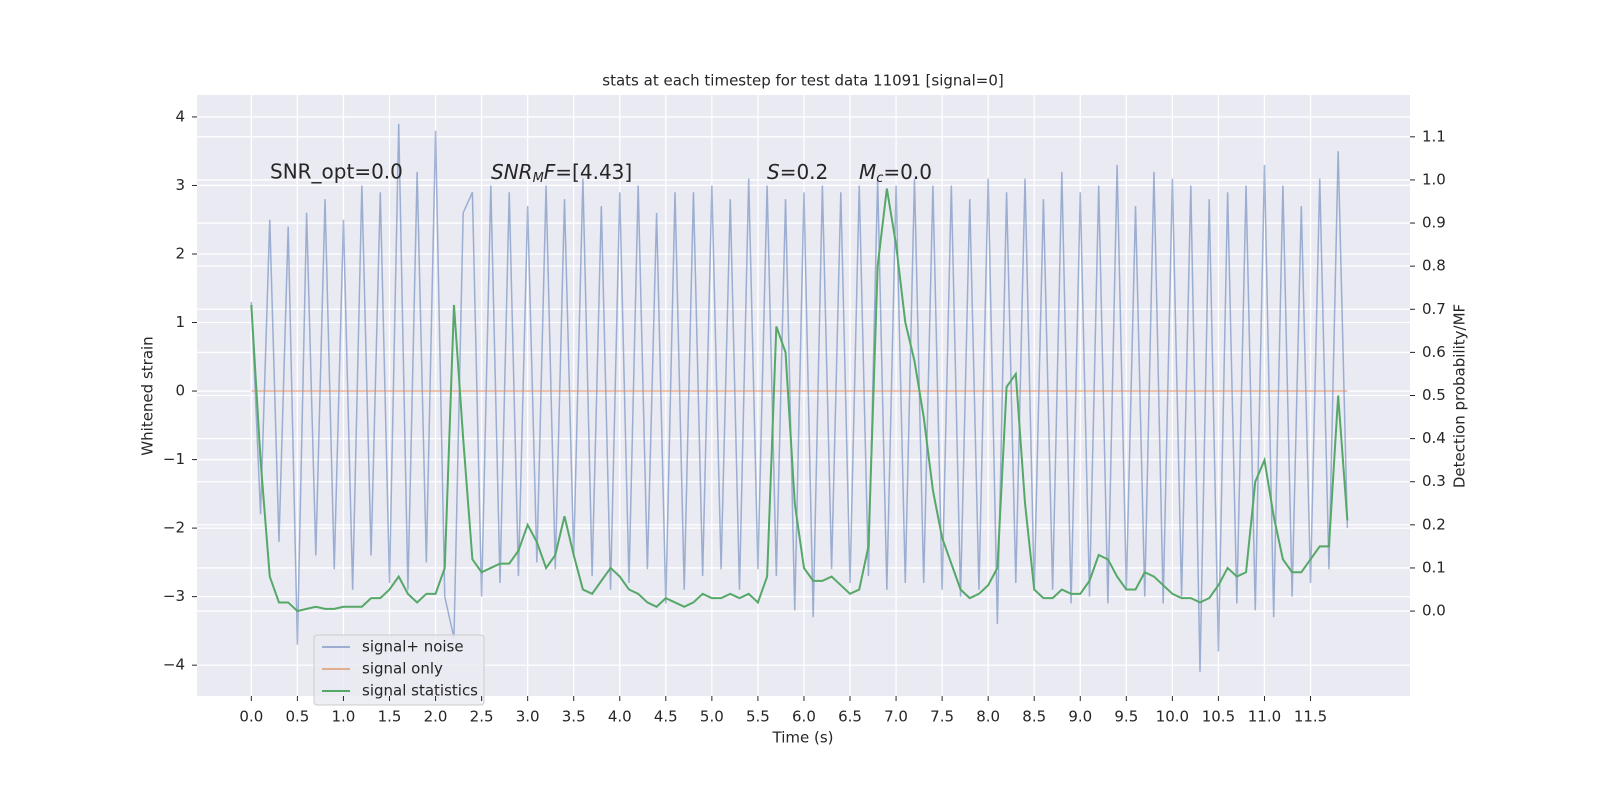 Image resolution: width=1600 pixels, height=804 pixels. What do you see at coordinates (593, 172) in the screenshot?
I see `annotation-part: =[4.43]` at bounding box center [593, 172].